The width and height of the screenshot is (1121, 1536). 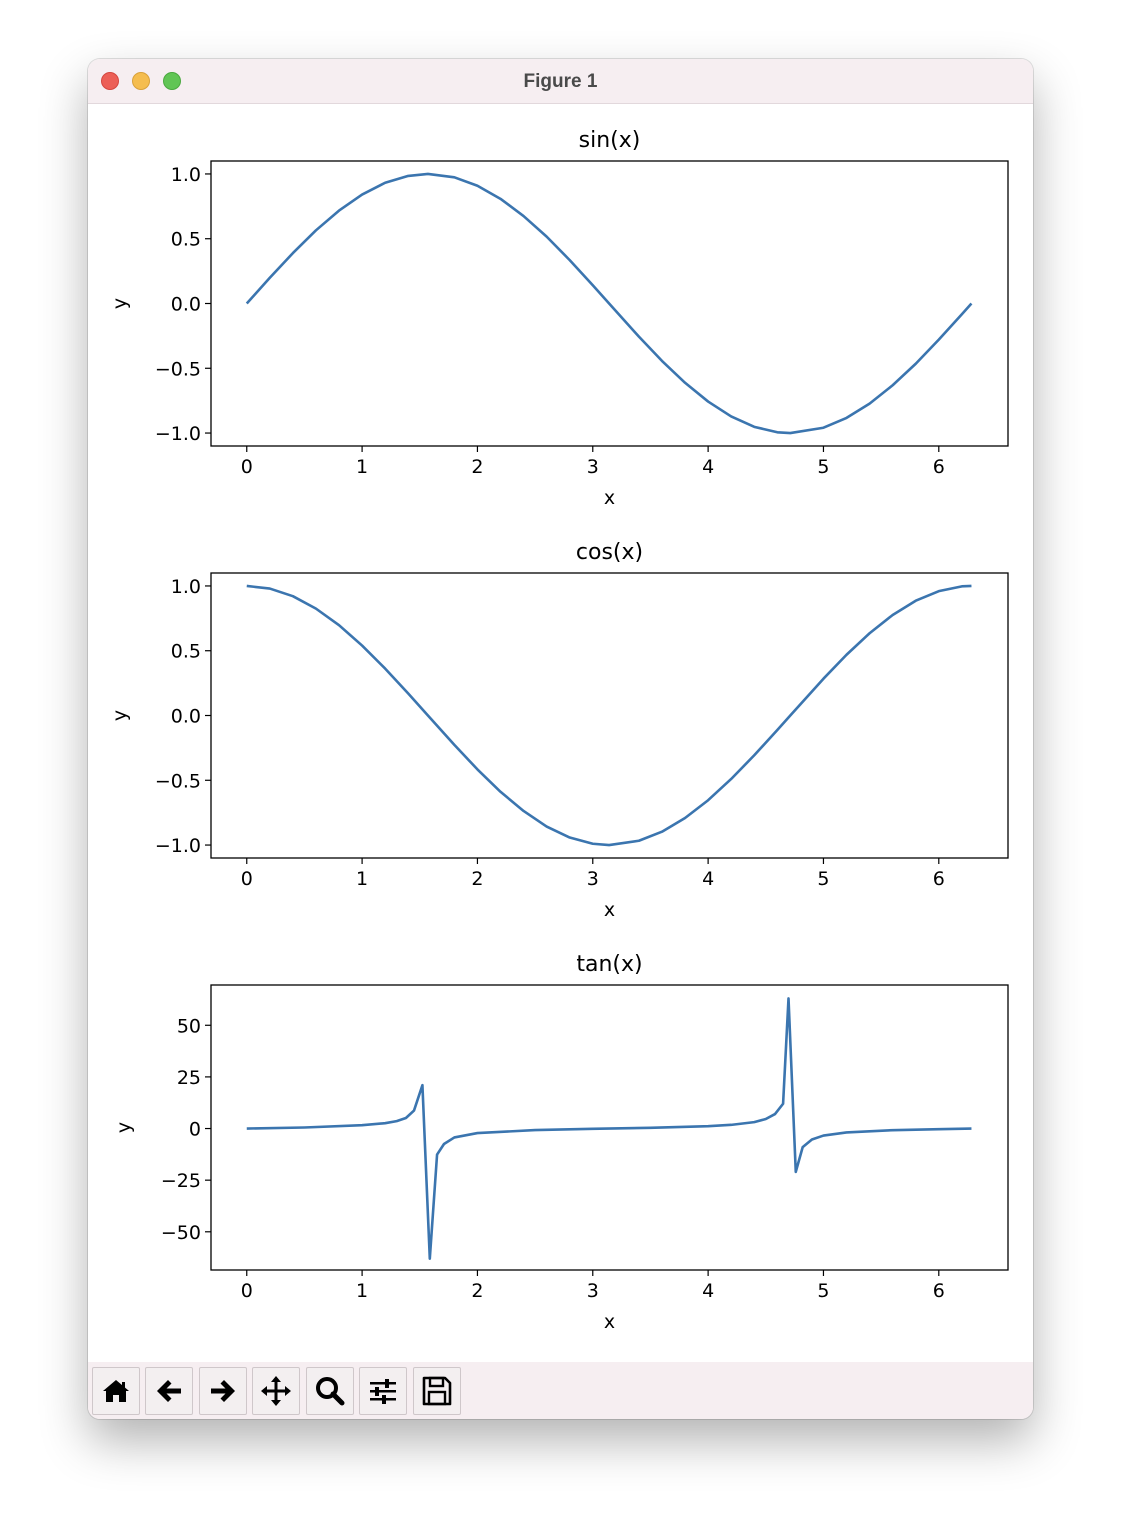 What do you see at coordinates (189, 1078) in the screenshot?
I see `y-tick-label: 25` at bounding box center [189, 1078].